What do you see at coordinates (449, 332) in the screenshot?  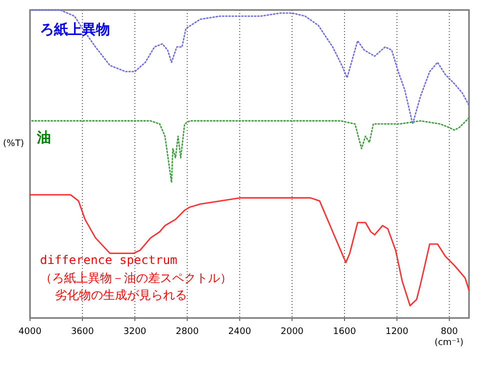 I see `x-tick-label: 800` at bounding box center [449, 332].